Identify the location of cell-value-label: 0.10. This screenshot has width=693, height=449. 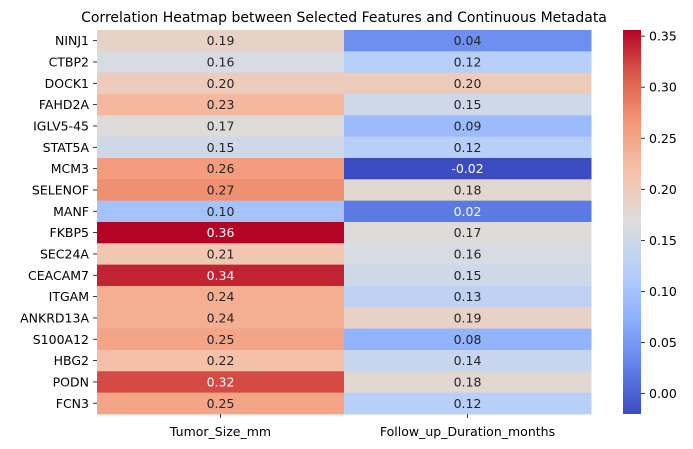
(221, 211).